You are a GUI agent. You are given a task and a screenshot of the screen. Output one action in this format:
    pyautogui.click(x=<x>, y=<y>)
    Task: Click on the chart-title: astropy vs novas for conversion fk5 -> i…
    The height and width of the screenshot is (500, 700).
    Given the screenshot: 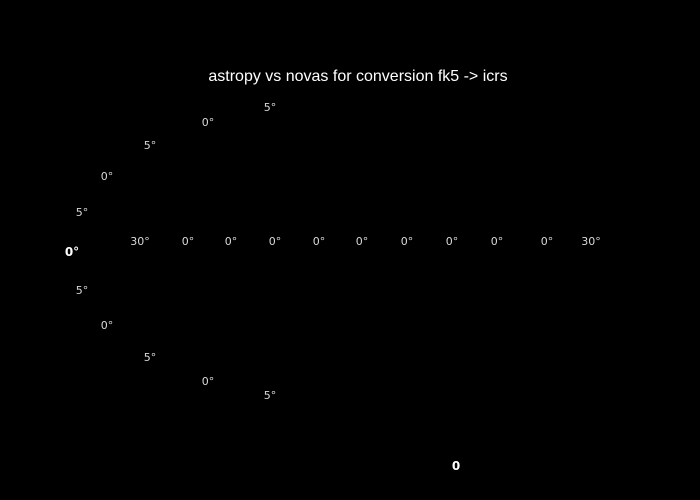 What is the action you would take?
    pyautogui.click(x=357, y=76)
    